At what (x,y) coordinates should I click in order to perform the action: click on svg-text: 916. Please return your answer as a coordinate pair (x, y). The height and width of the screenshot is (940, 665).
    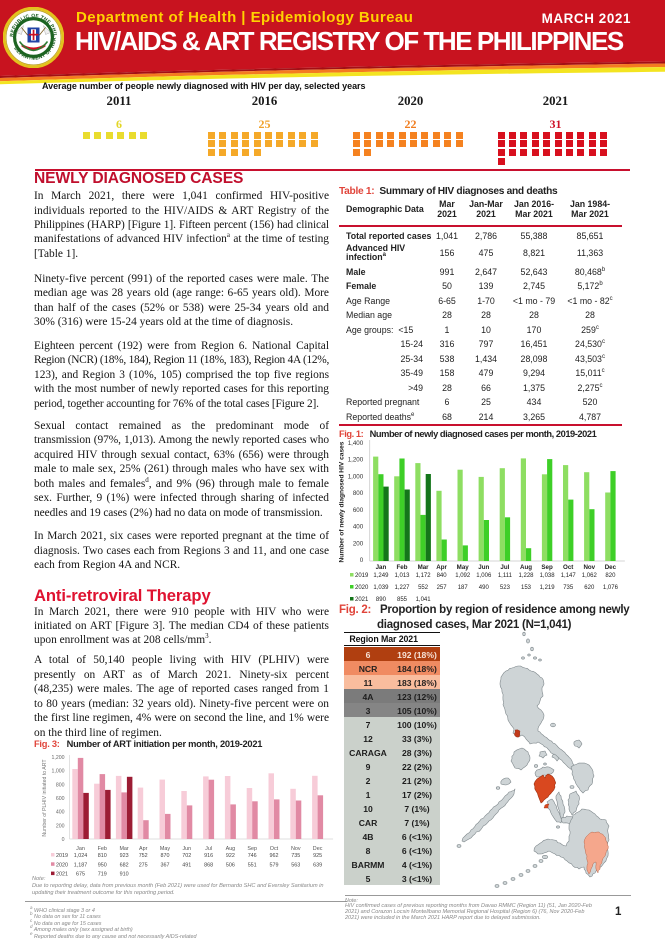
    Looking at the image, I should click on (208, 856).